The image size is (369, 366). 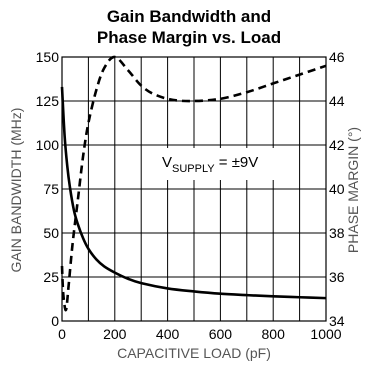 I want to click on supply-annotation: VSUPPLY = ±9V, so click(x=210, y=164).